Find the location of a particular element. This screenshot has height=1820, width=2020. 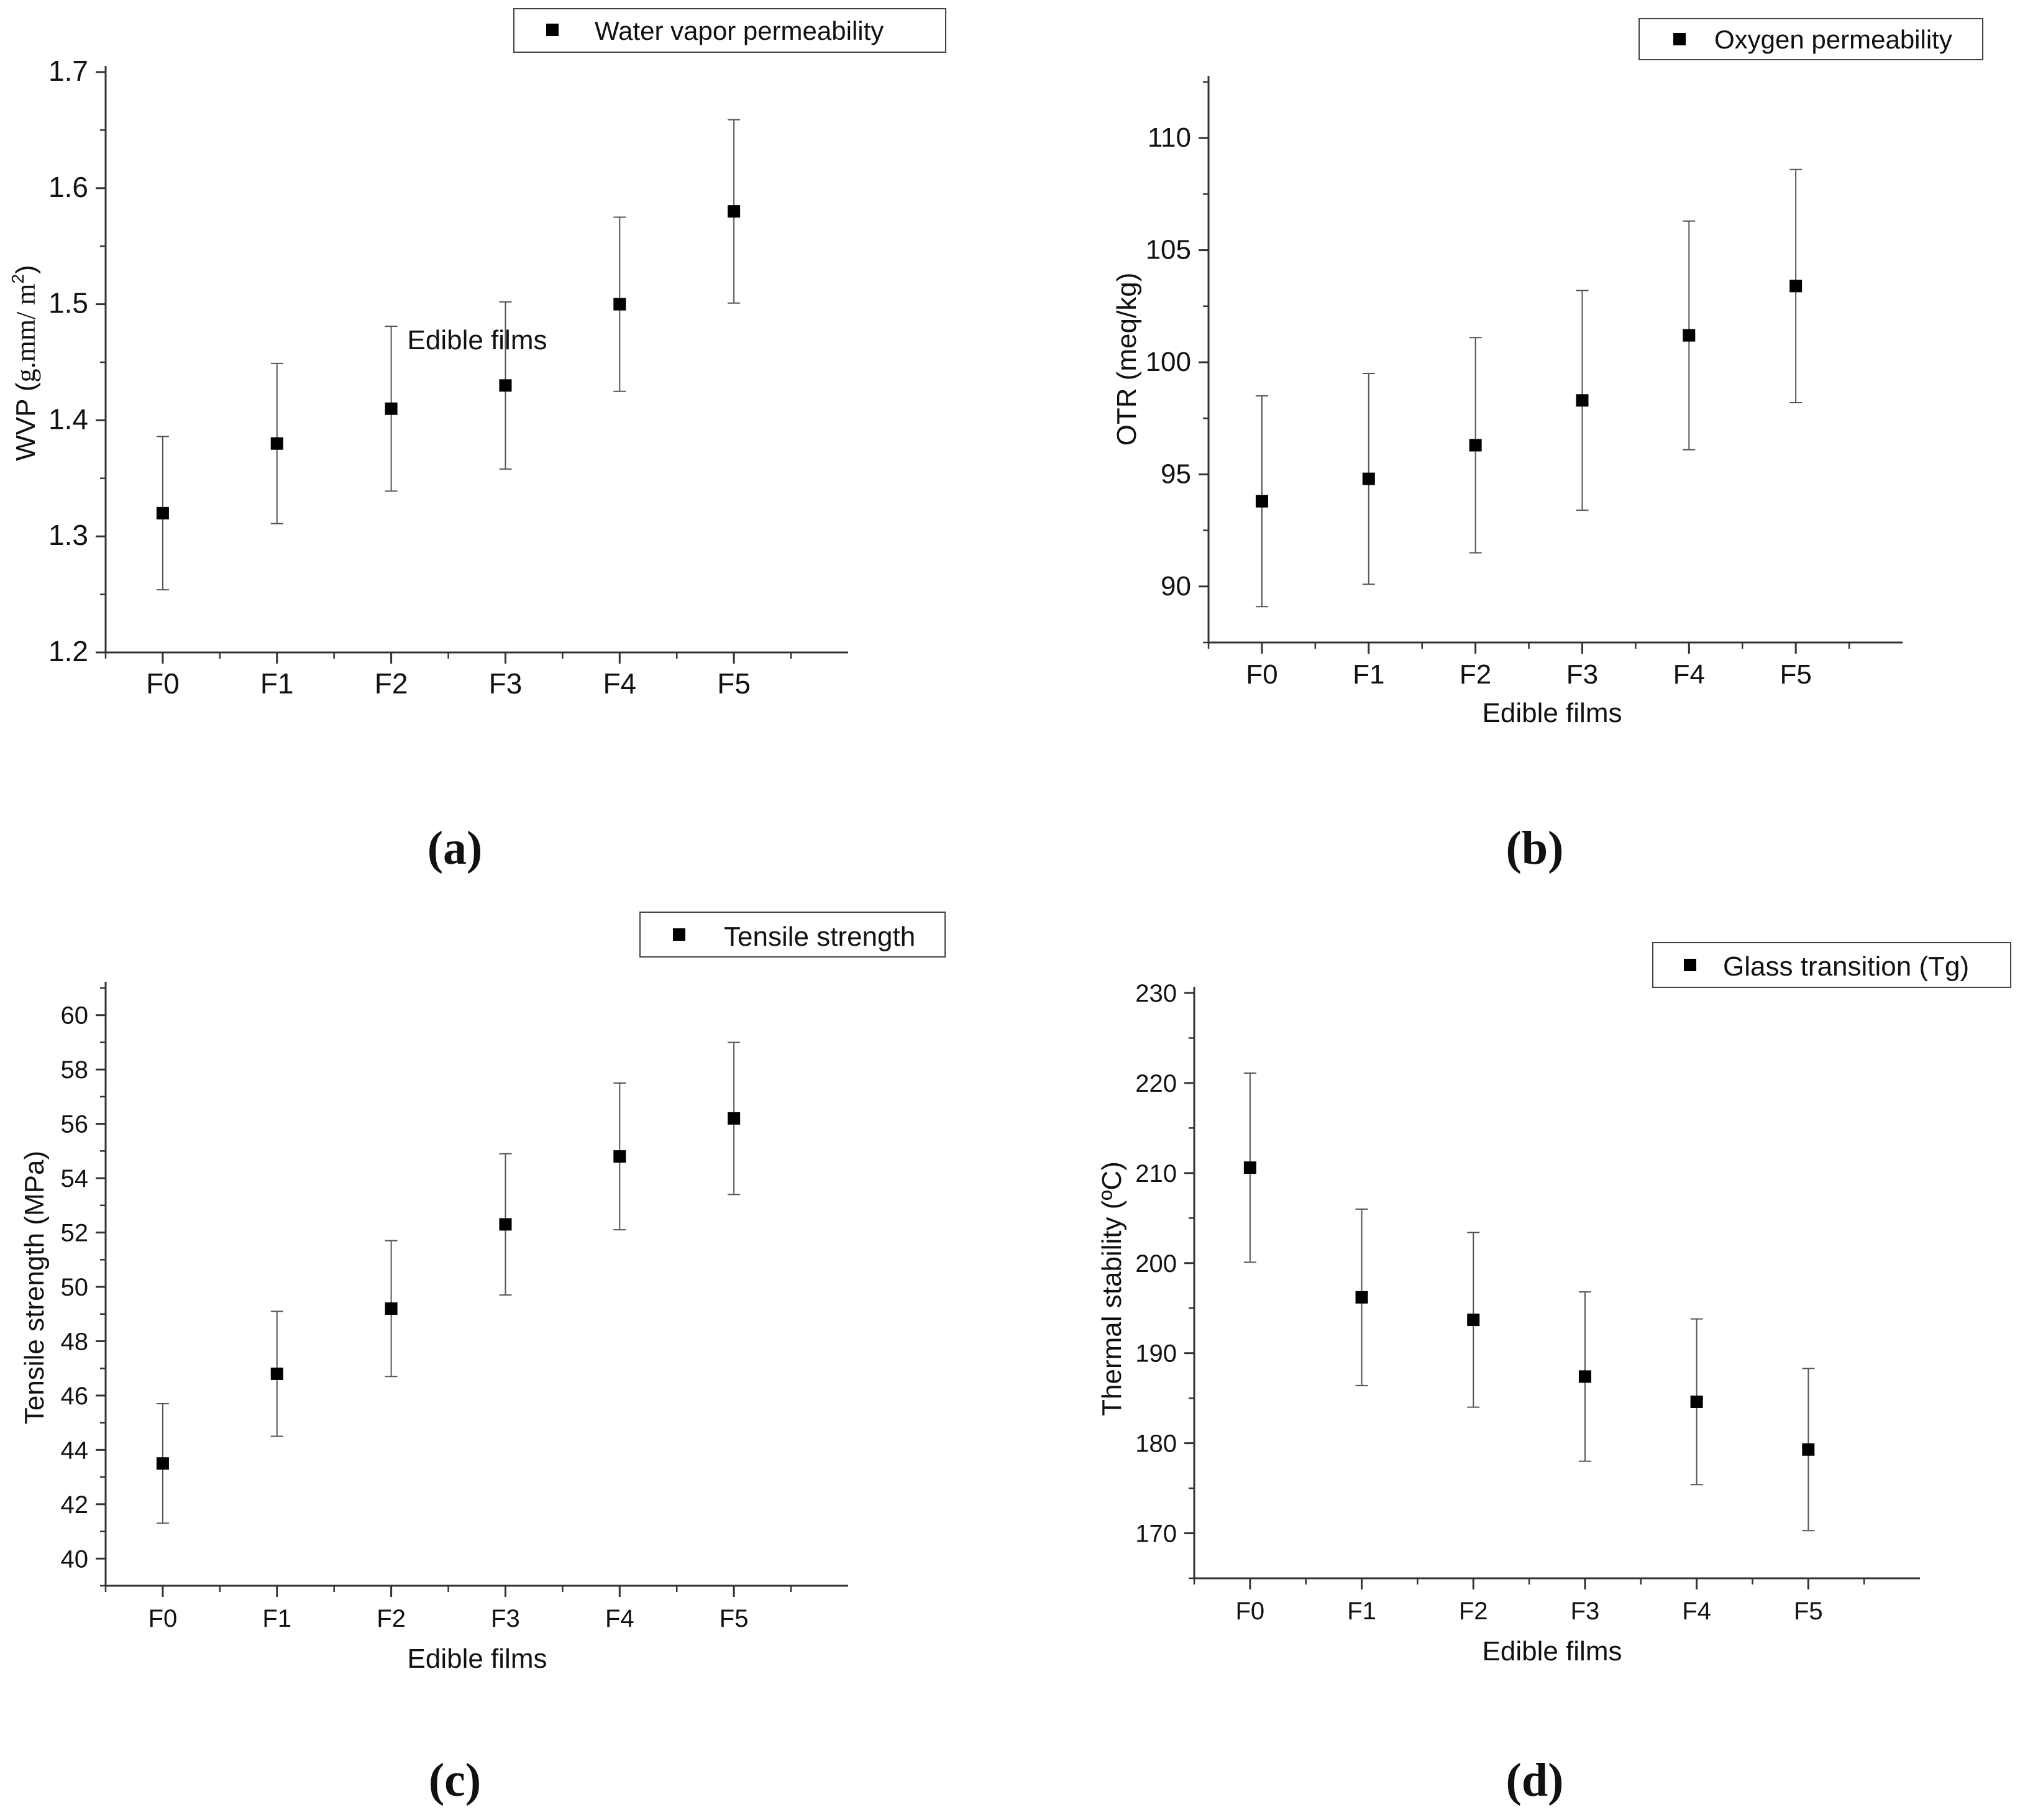

panel-label-a: (a) is located at coordinates (455, 848).